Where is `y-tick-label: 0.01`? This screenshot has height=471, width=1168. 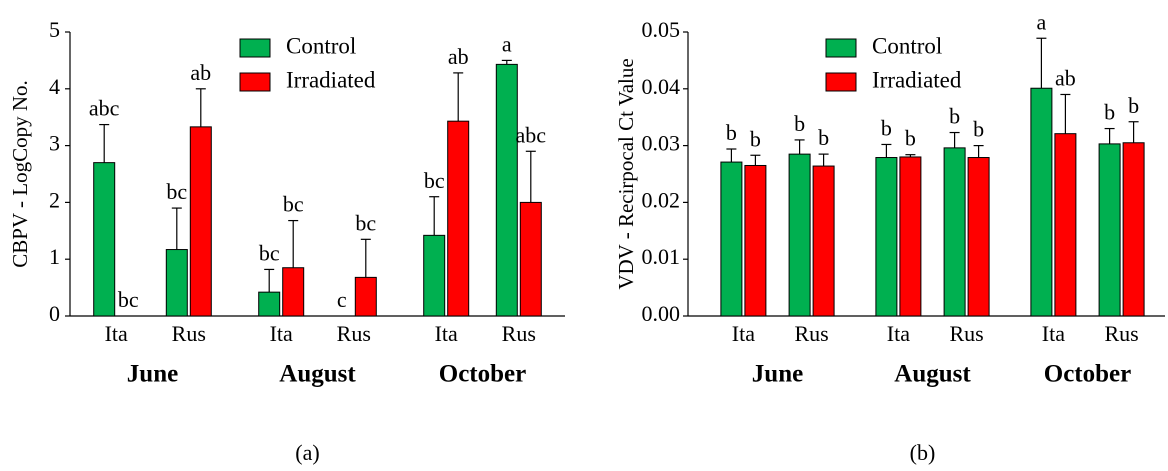 y-tick-label: 0.01 is located at coordinates (661, 256).